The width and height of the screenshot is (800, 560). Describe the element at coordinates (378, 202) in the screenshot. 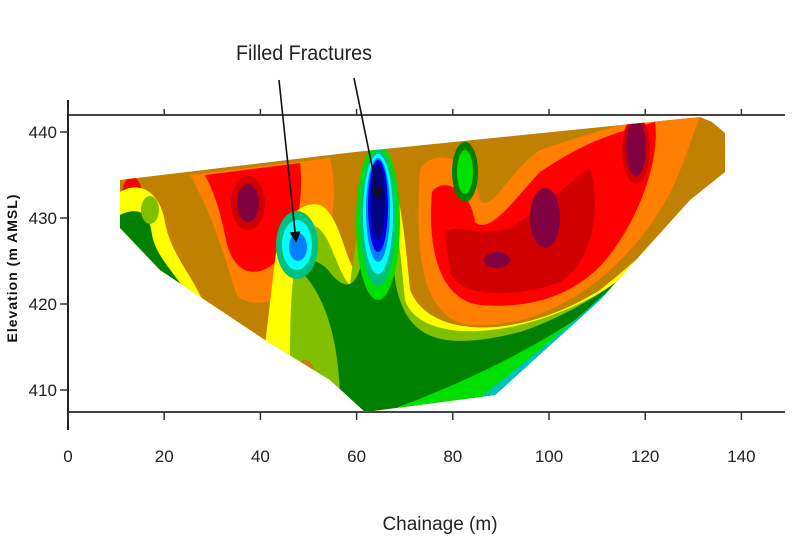

I see `fracture-2-navy` at that location.